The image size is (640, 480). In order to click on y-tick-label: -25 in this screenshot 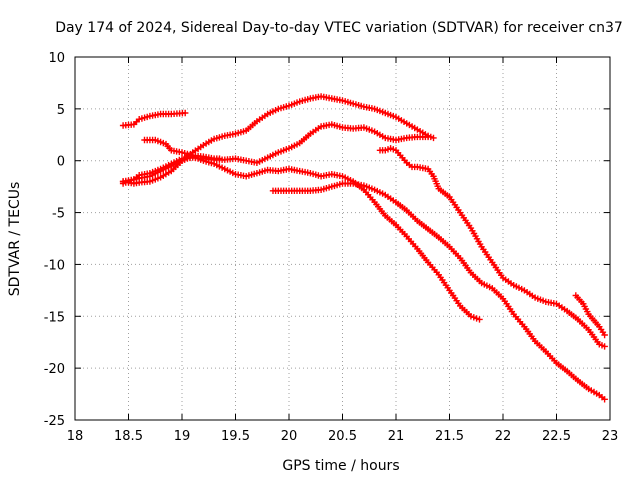, I will do `click(54, 421)`.